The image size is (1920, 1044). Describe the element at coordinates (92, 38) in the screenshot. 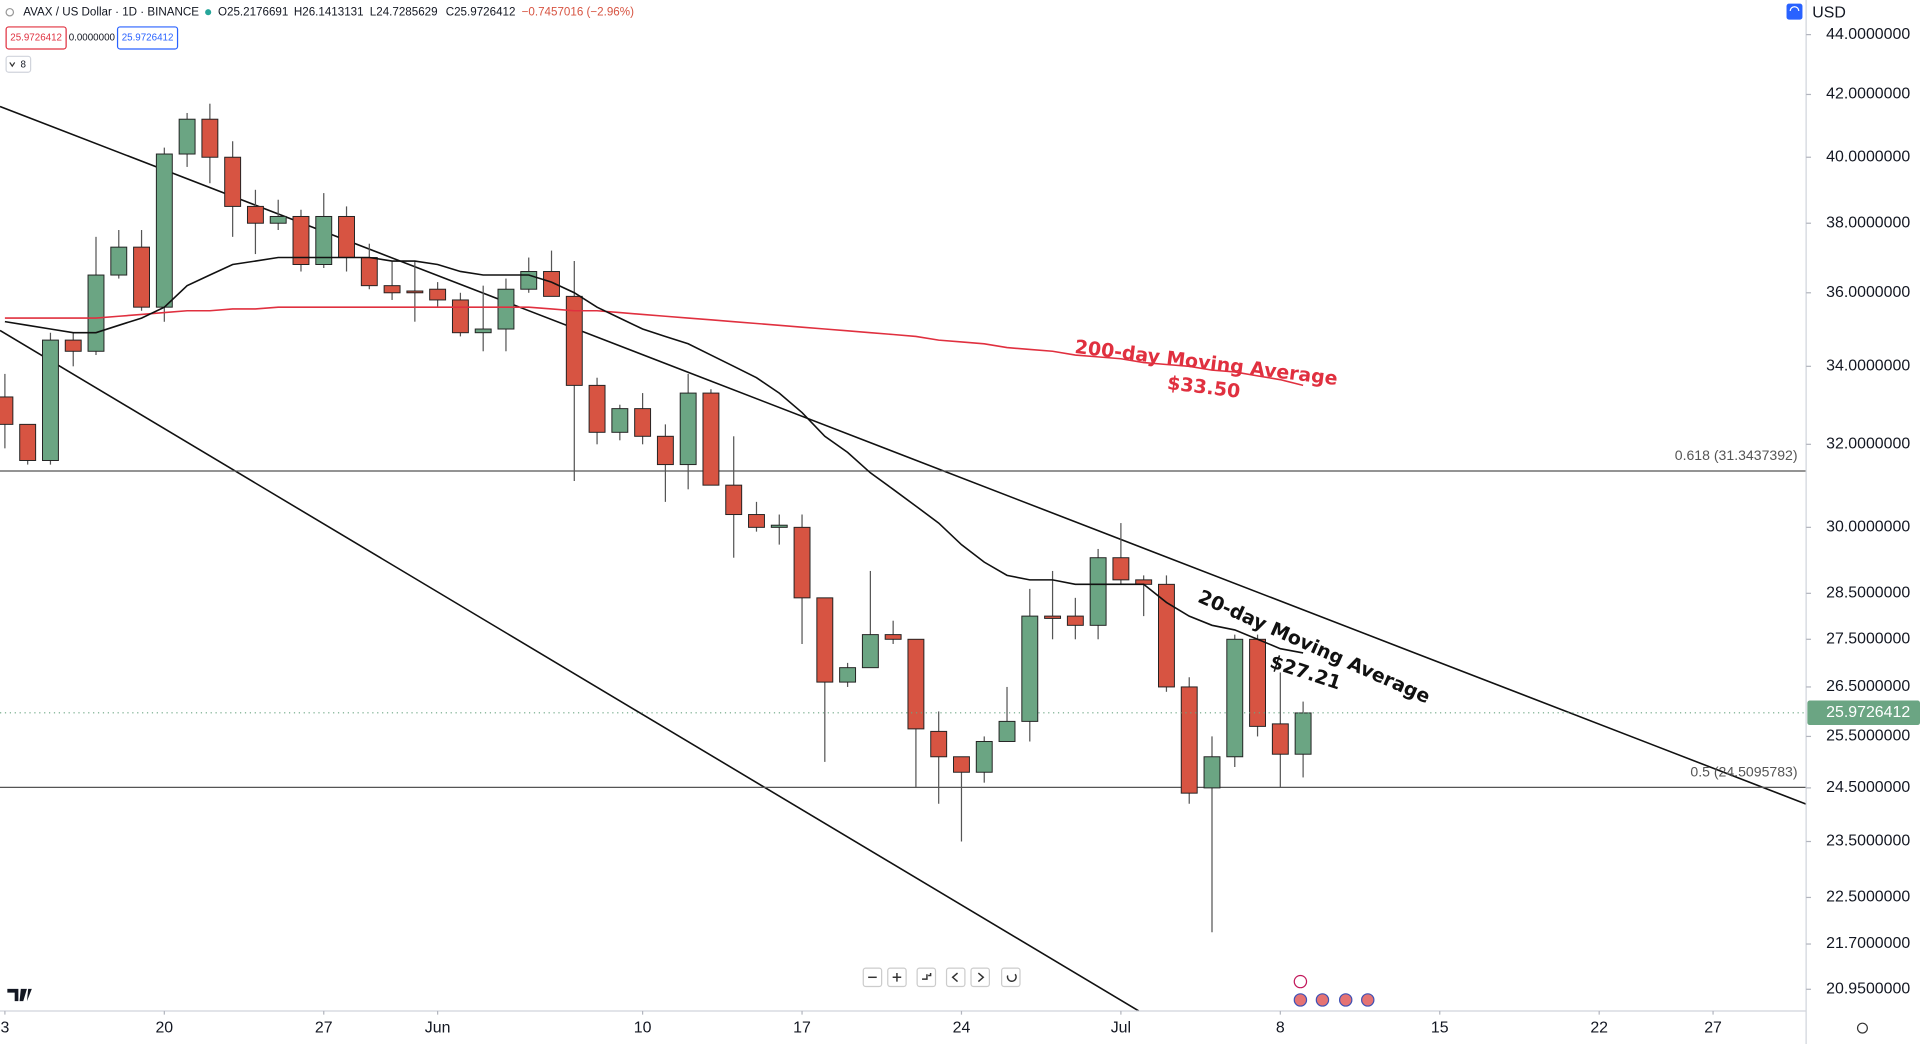

I see `spread: 0.0000000` at that location.